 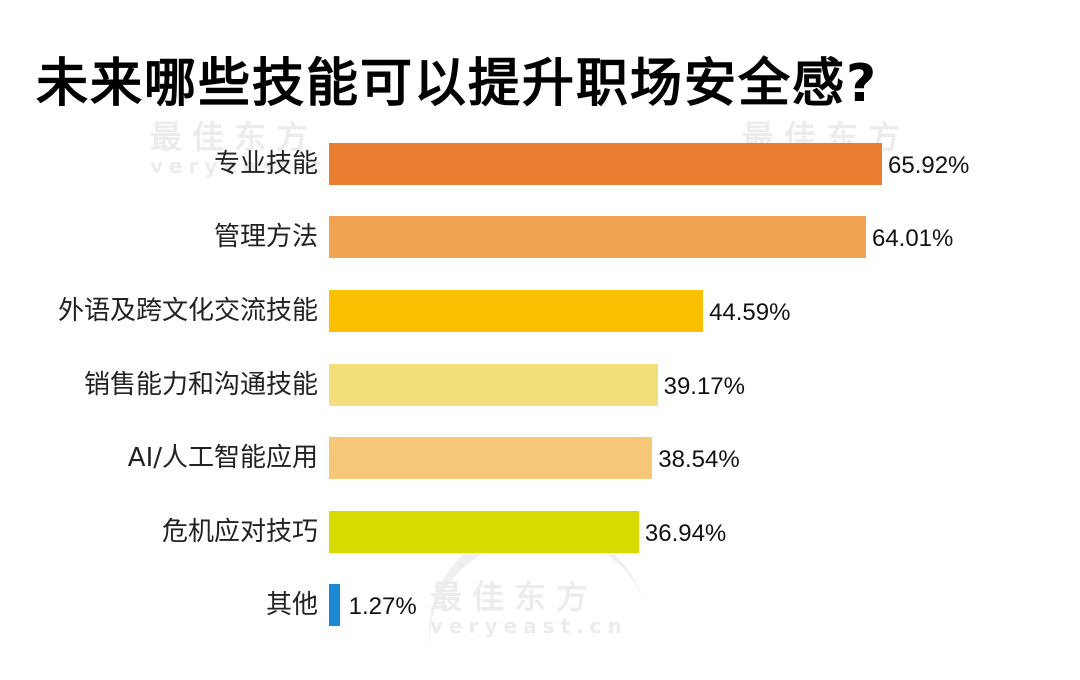 What do you see at coordinates (699, 459) in the screenshot?
I see `value-label: 38.54%` at bounding box center [699, 459].